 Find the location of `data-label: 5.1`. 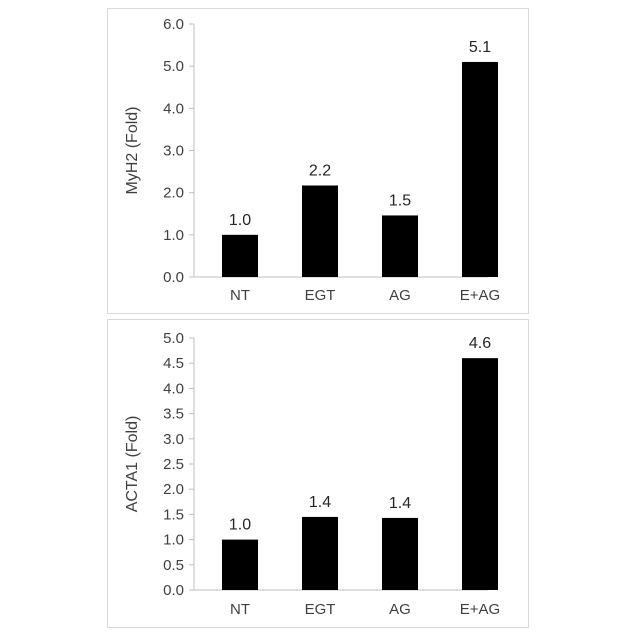

data-label: 5.1 is located at coordinates (480, 47).